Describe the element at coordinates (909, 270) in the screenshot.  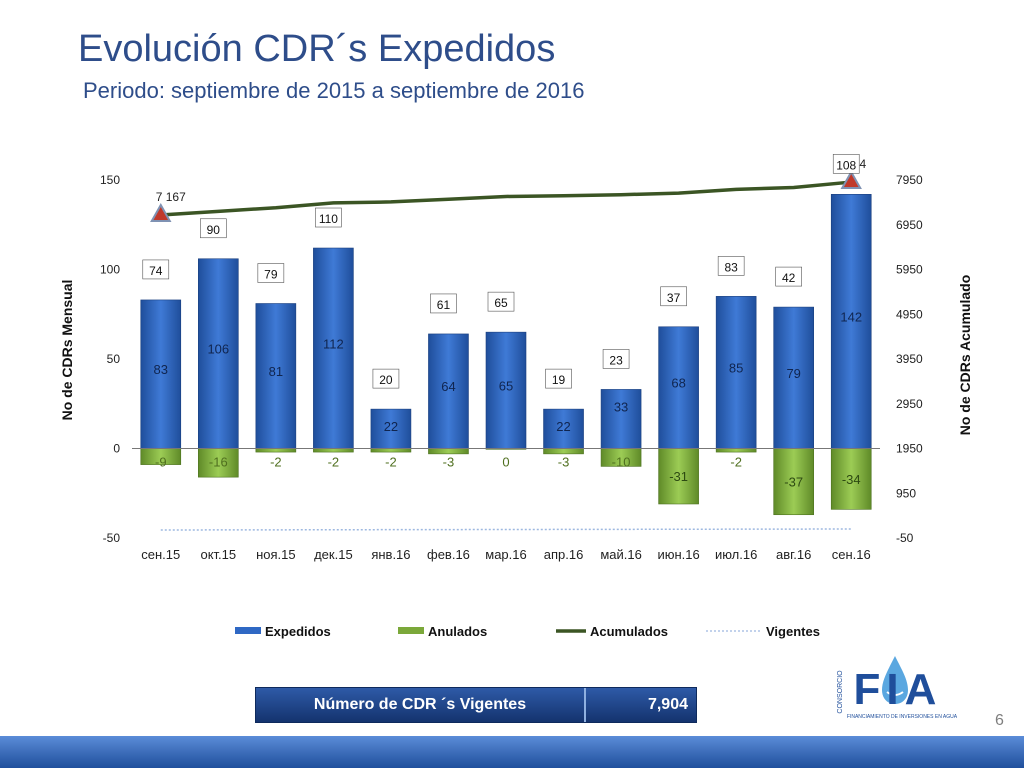
I see `y2-tick-label-6: 5950` at that location.